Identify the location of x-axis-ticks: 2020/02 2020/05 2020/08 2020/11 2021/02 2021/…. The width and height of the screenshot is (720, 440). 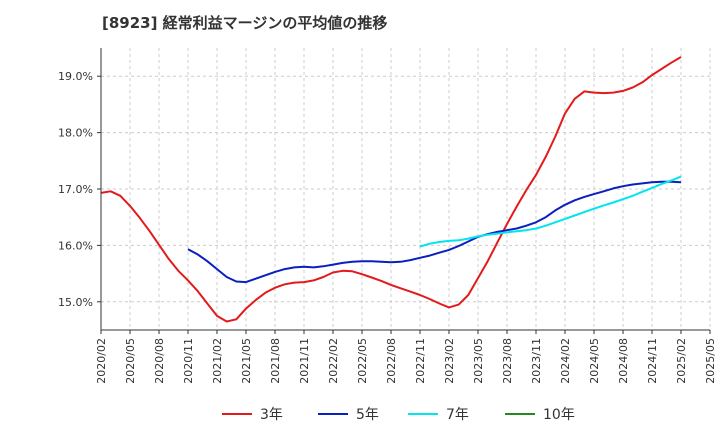
(406, 357).